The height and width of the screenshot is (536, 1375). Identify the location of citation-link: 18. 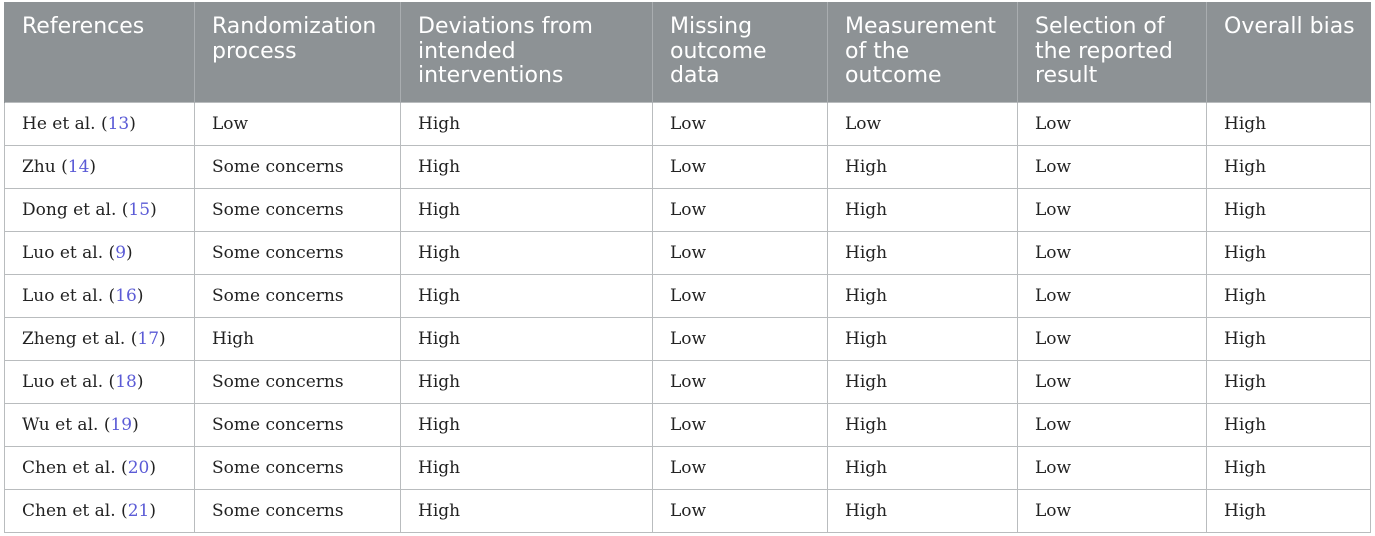
(126, 381).